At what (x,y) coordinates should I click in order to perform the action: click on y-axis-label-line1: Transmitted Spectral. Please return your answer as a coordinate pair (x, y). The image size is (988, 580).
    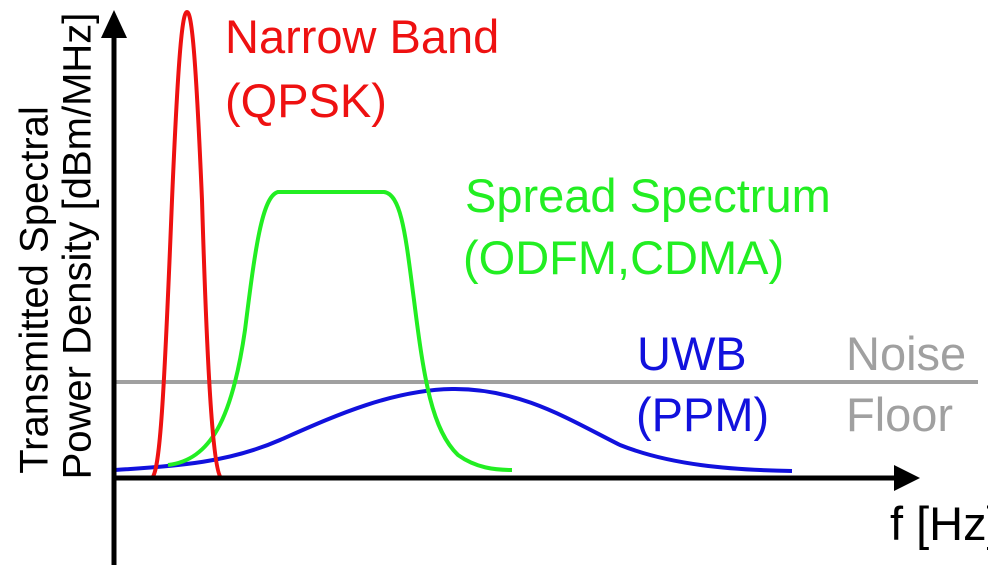
    Looking at the image, I should click on (35, 290).